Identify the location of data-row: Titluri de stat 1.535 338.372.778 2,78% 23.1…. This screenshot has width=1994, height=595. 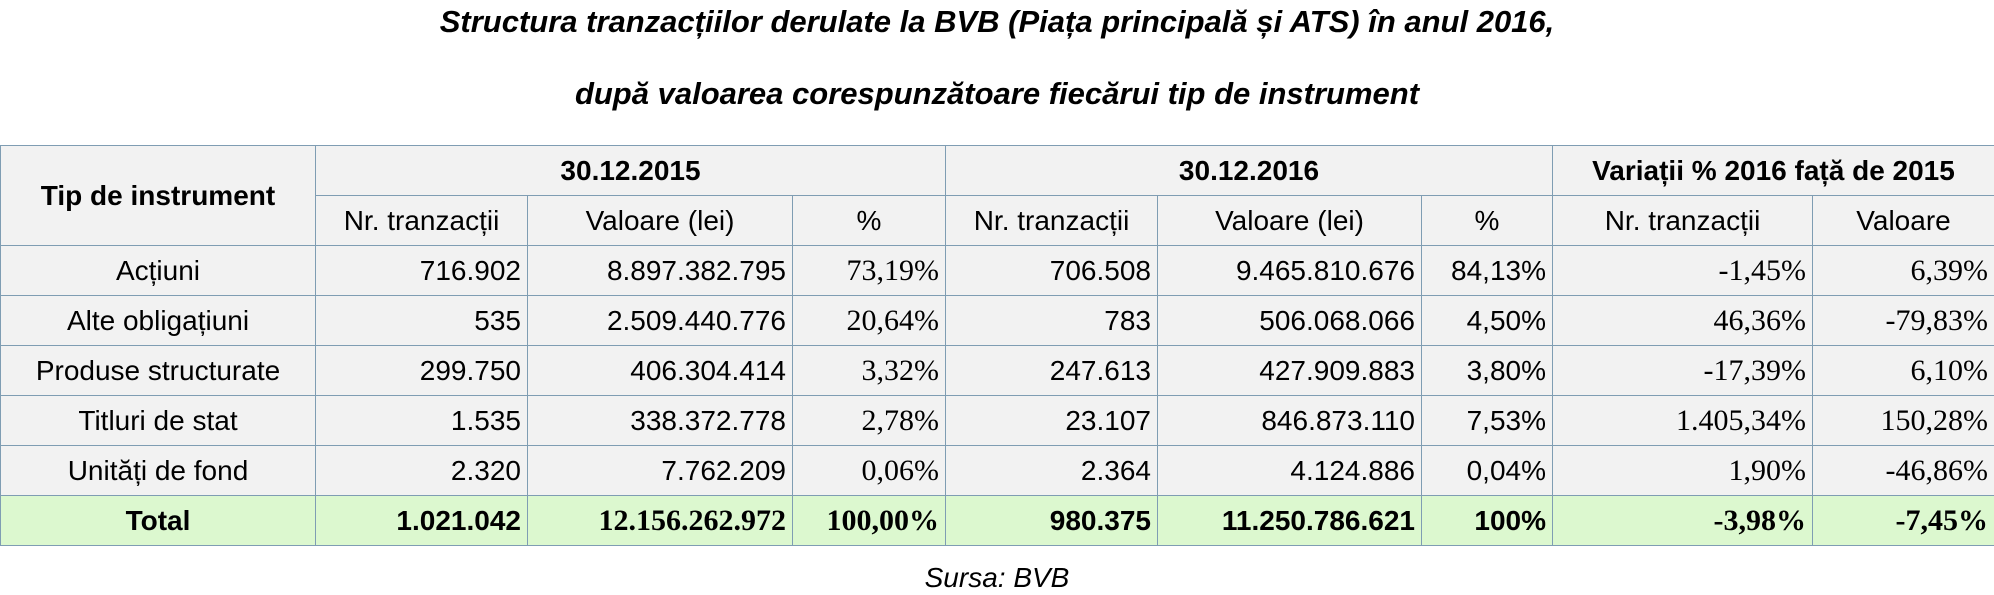
(997, 420).